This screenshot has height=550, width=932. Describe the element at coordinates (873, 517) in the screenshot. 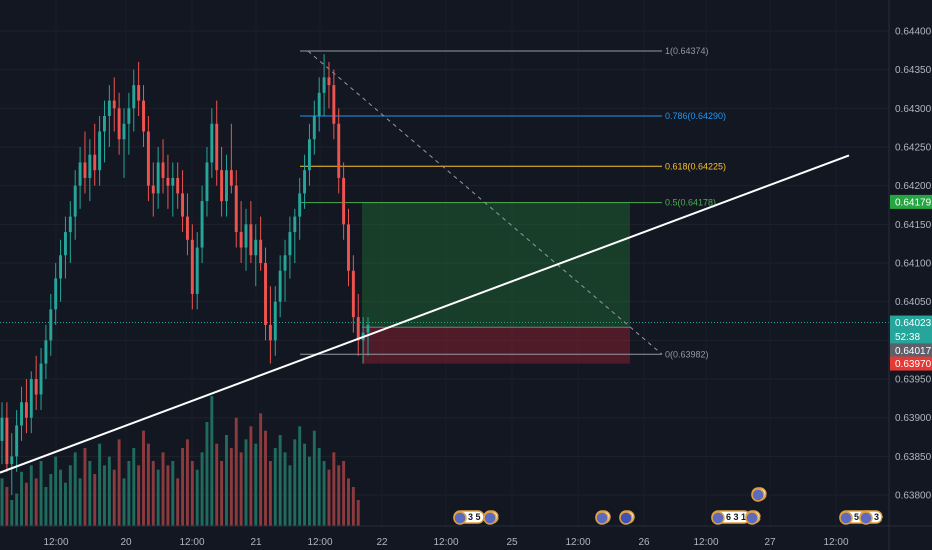

I see `event-badge: 3 2` at that location.